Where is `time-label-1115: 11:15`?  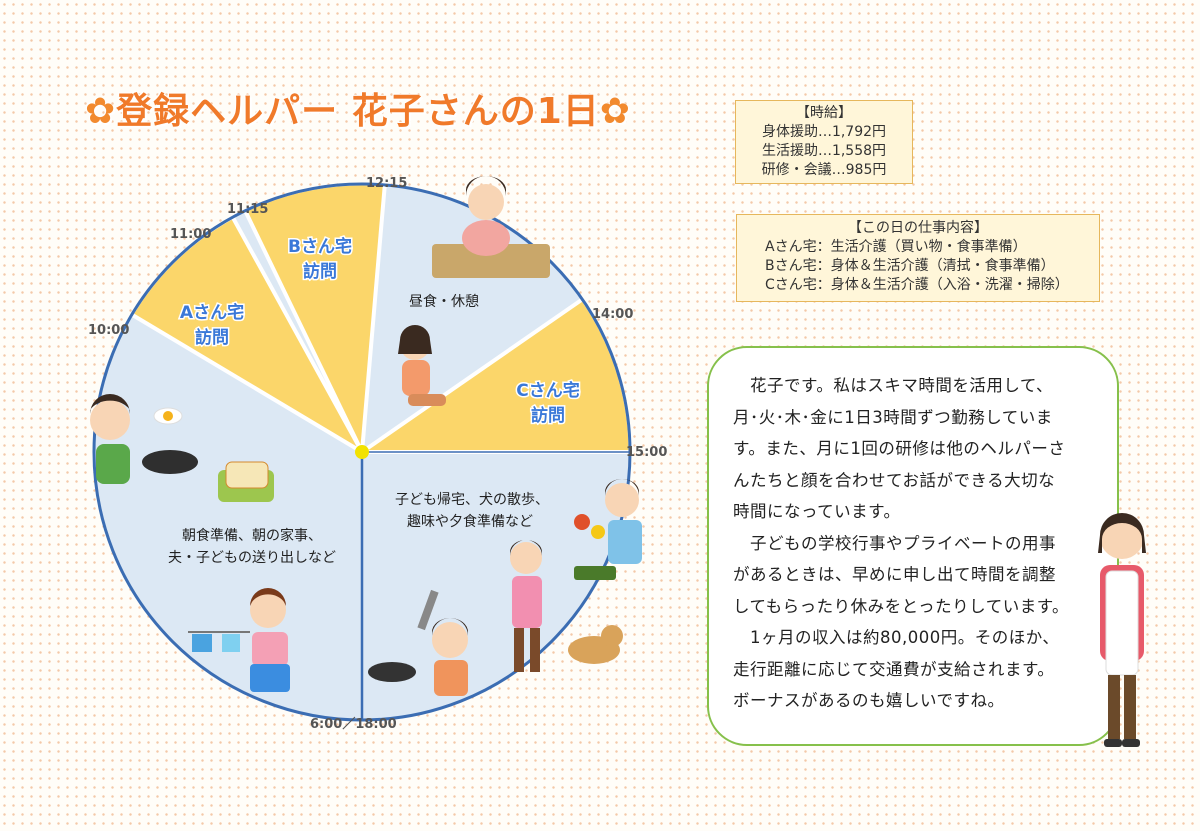 time-label-1115: 11:15 is located at coordinates (247, 209).